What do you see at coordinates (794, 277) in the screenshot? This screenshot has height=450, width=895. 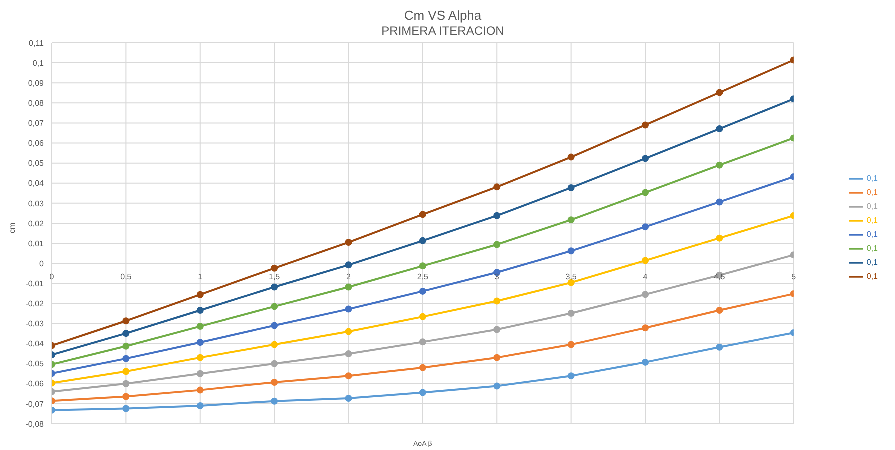 I see `x-tick-label: 5` at bounding box center [794, 277].